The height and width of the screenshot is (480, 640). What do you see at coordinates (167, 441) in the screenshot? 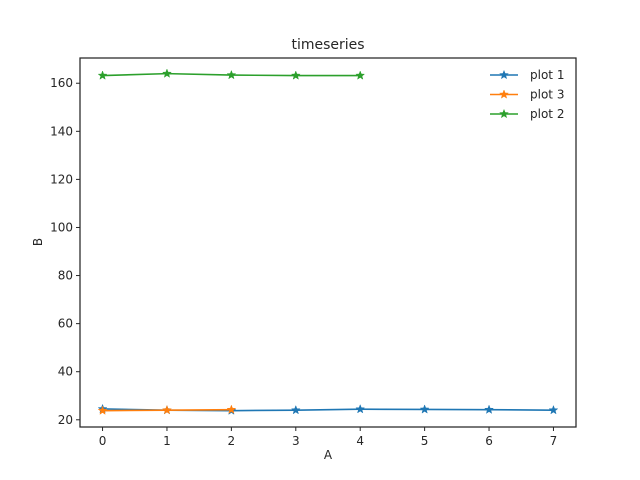
I see `x-tick-label: 1` at bounding box center [167, 441].